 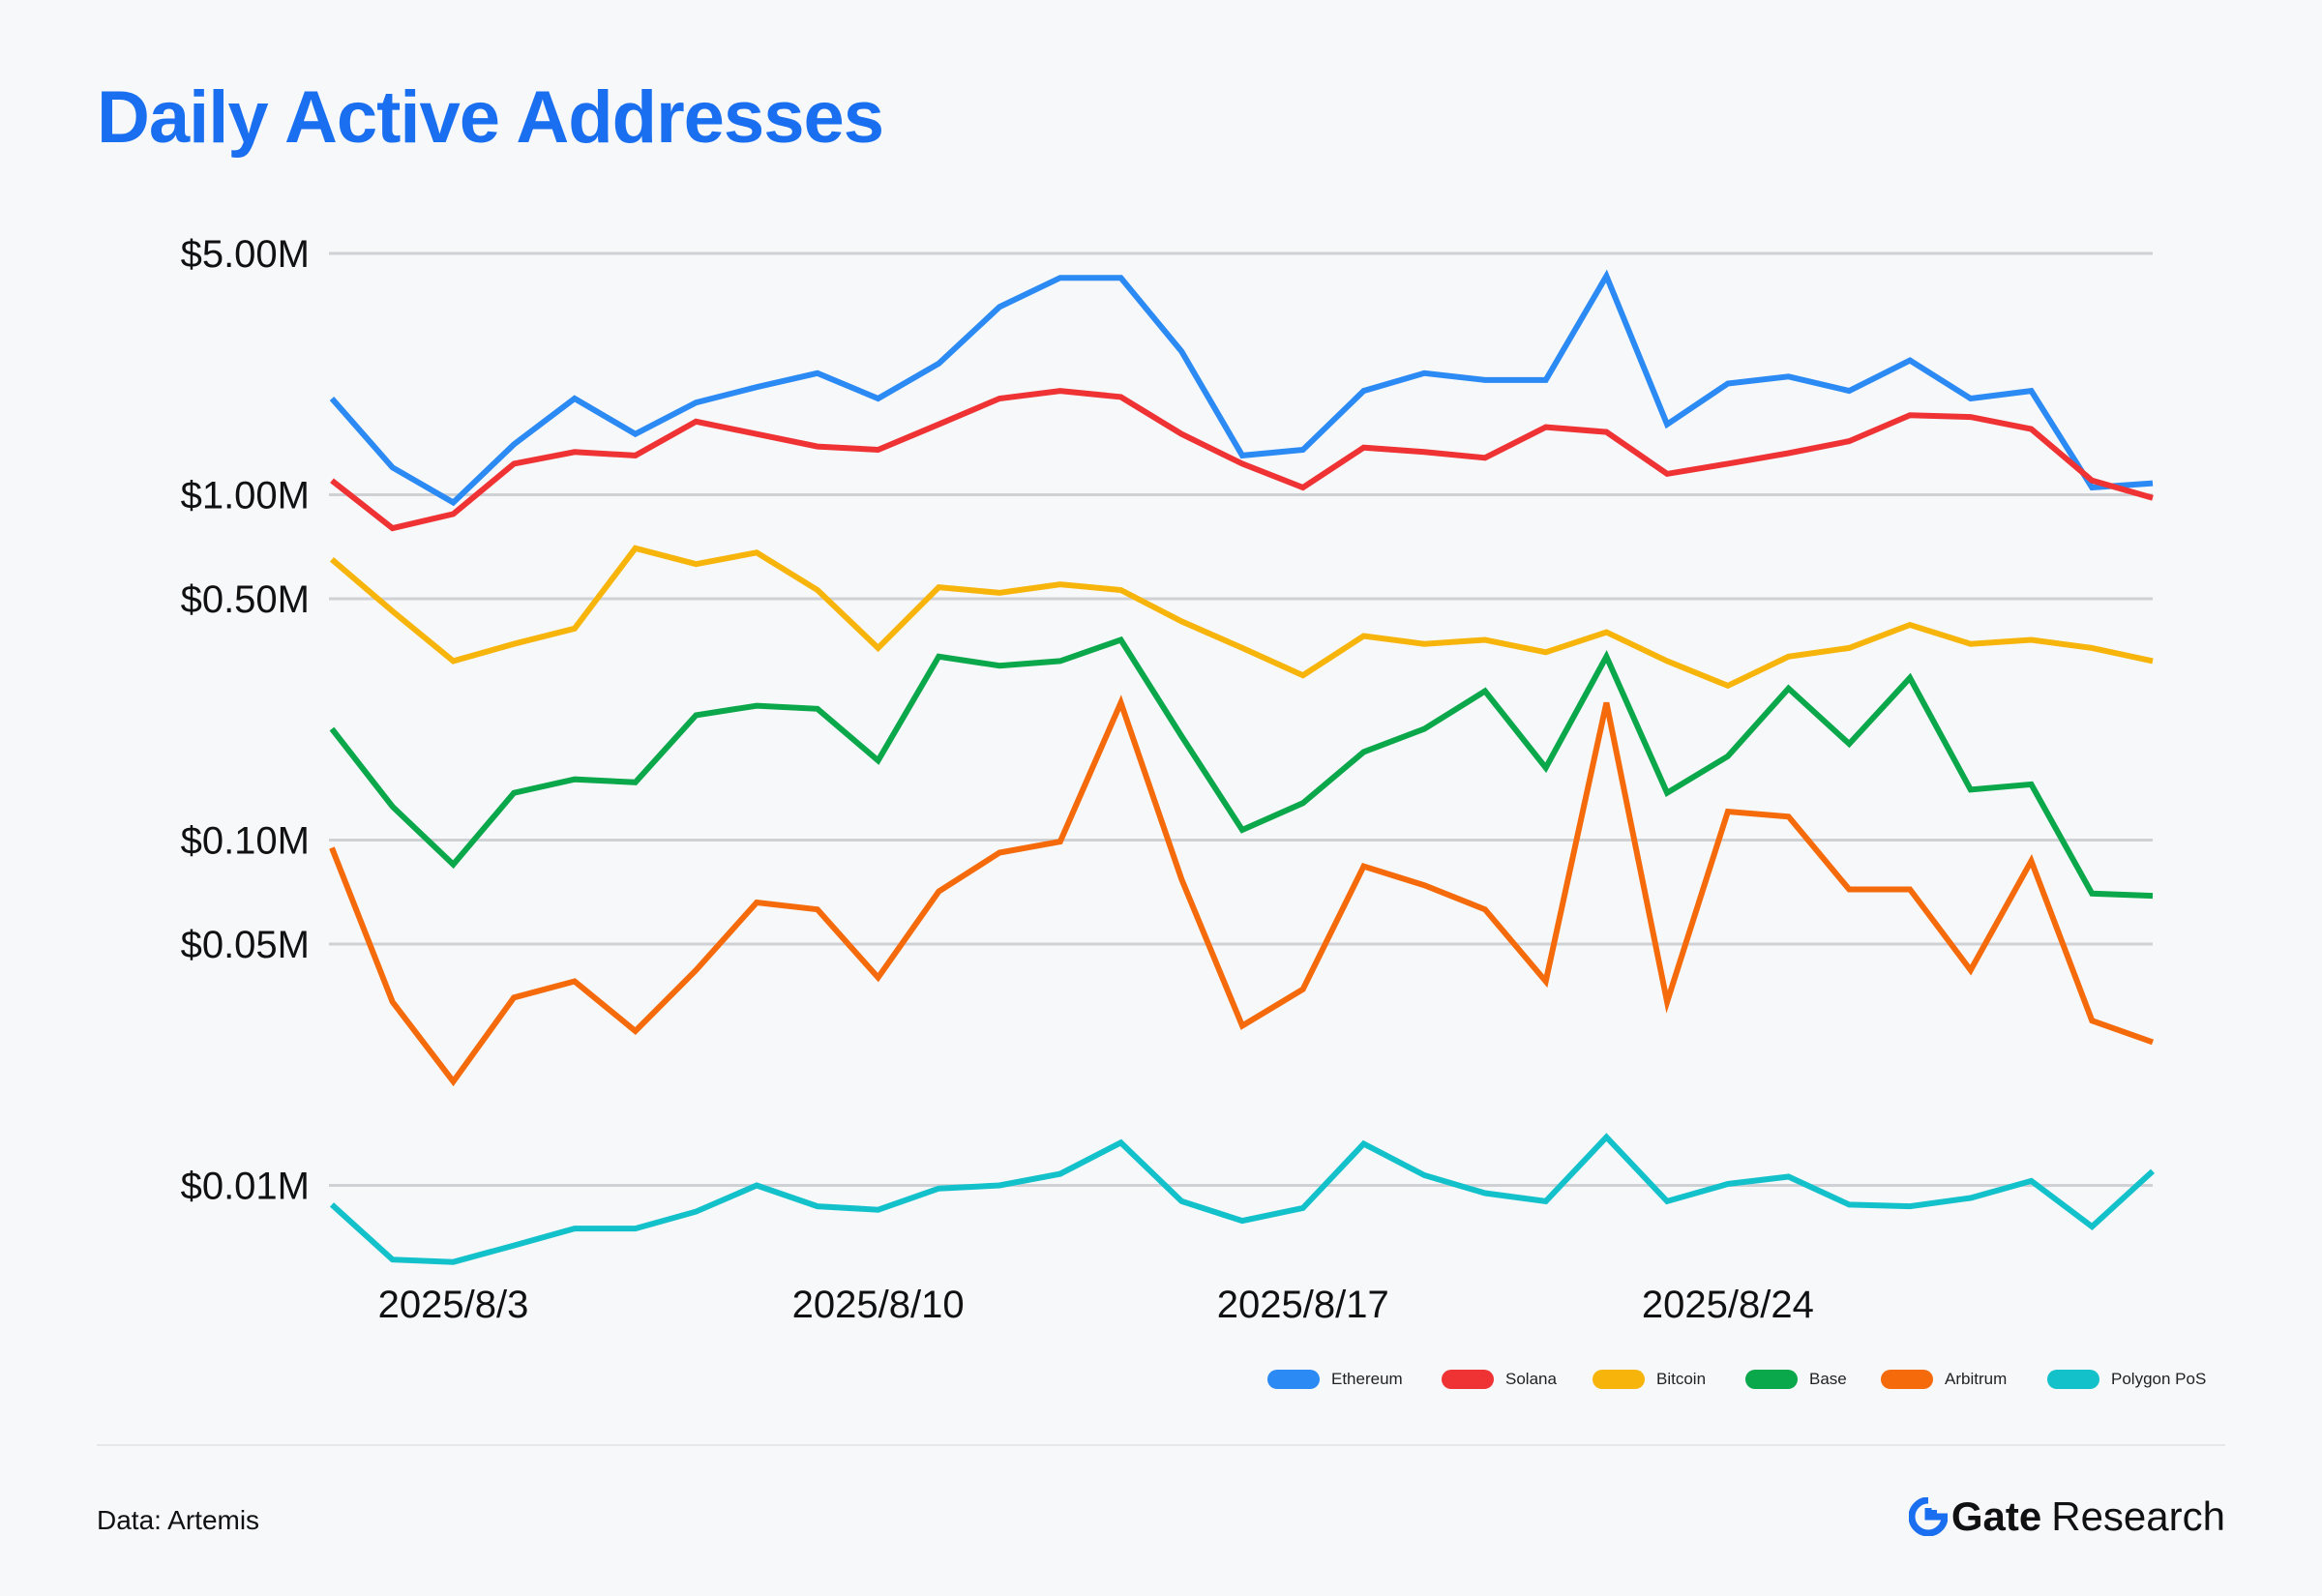 I want to click on footer-divider, so click(x=1161, y=1445).